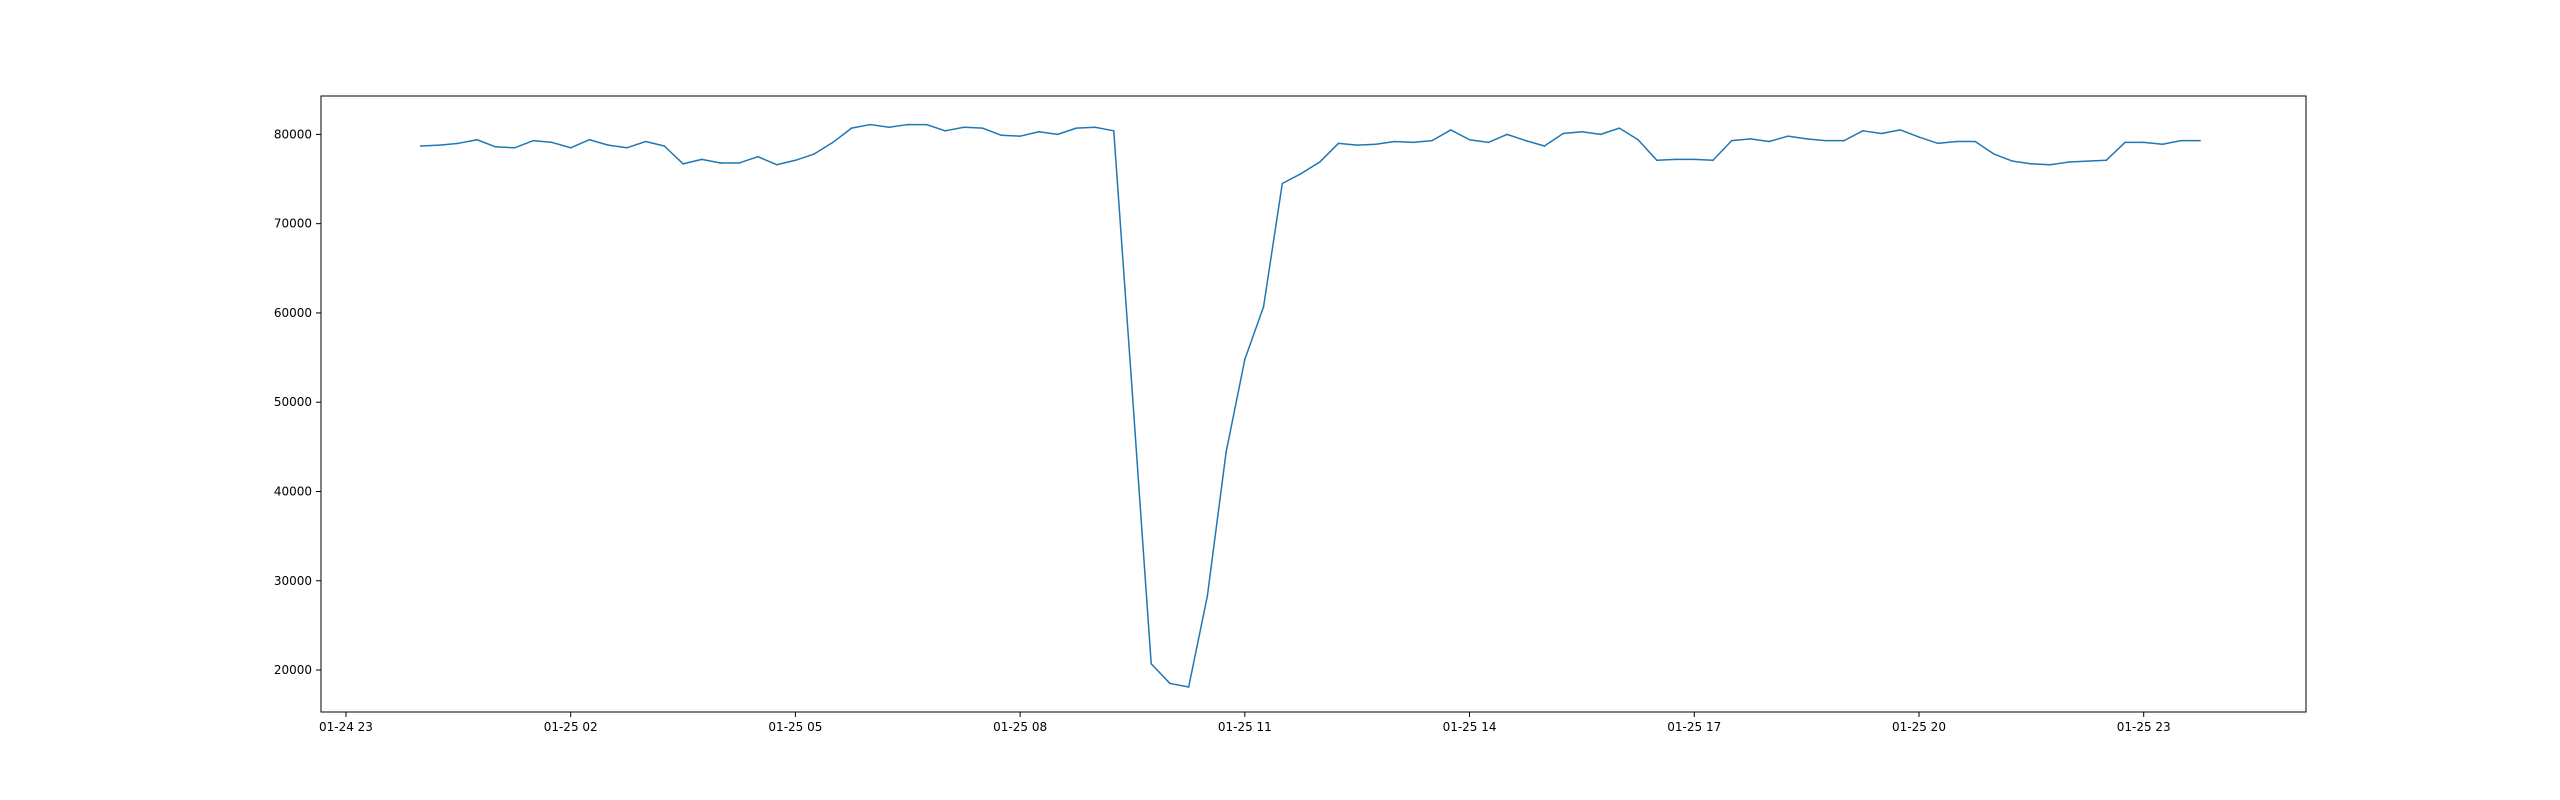 Image resolution: width=2560 pixels, height=800 pixels. What do you see at coordinates (346, 727) in the screenshot?
I see `x-tick-label: 01-24 23` at bounding box center [346, 727].